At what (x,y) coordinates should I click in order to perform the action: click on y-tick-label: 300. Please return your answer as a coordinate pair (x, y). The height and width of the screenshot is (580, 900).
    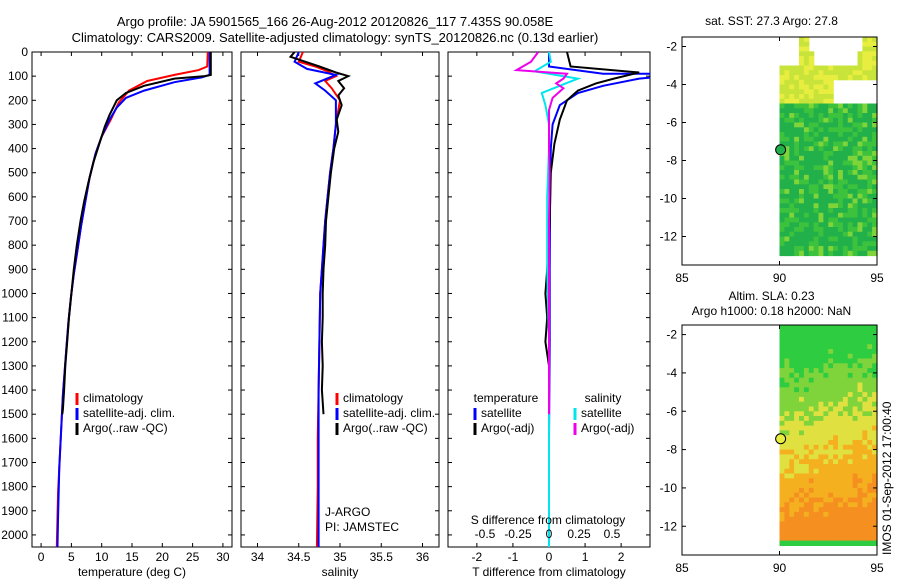
    Looking at the image, I should click on (18, 124).